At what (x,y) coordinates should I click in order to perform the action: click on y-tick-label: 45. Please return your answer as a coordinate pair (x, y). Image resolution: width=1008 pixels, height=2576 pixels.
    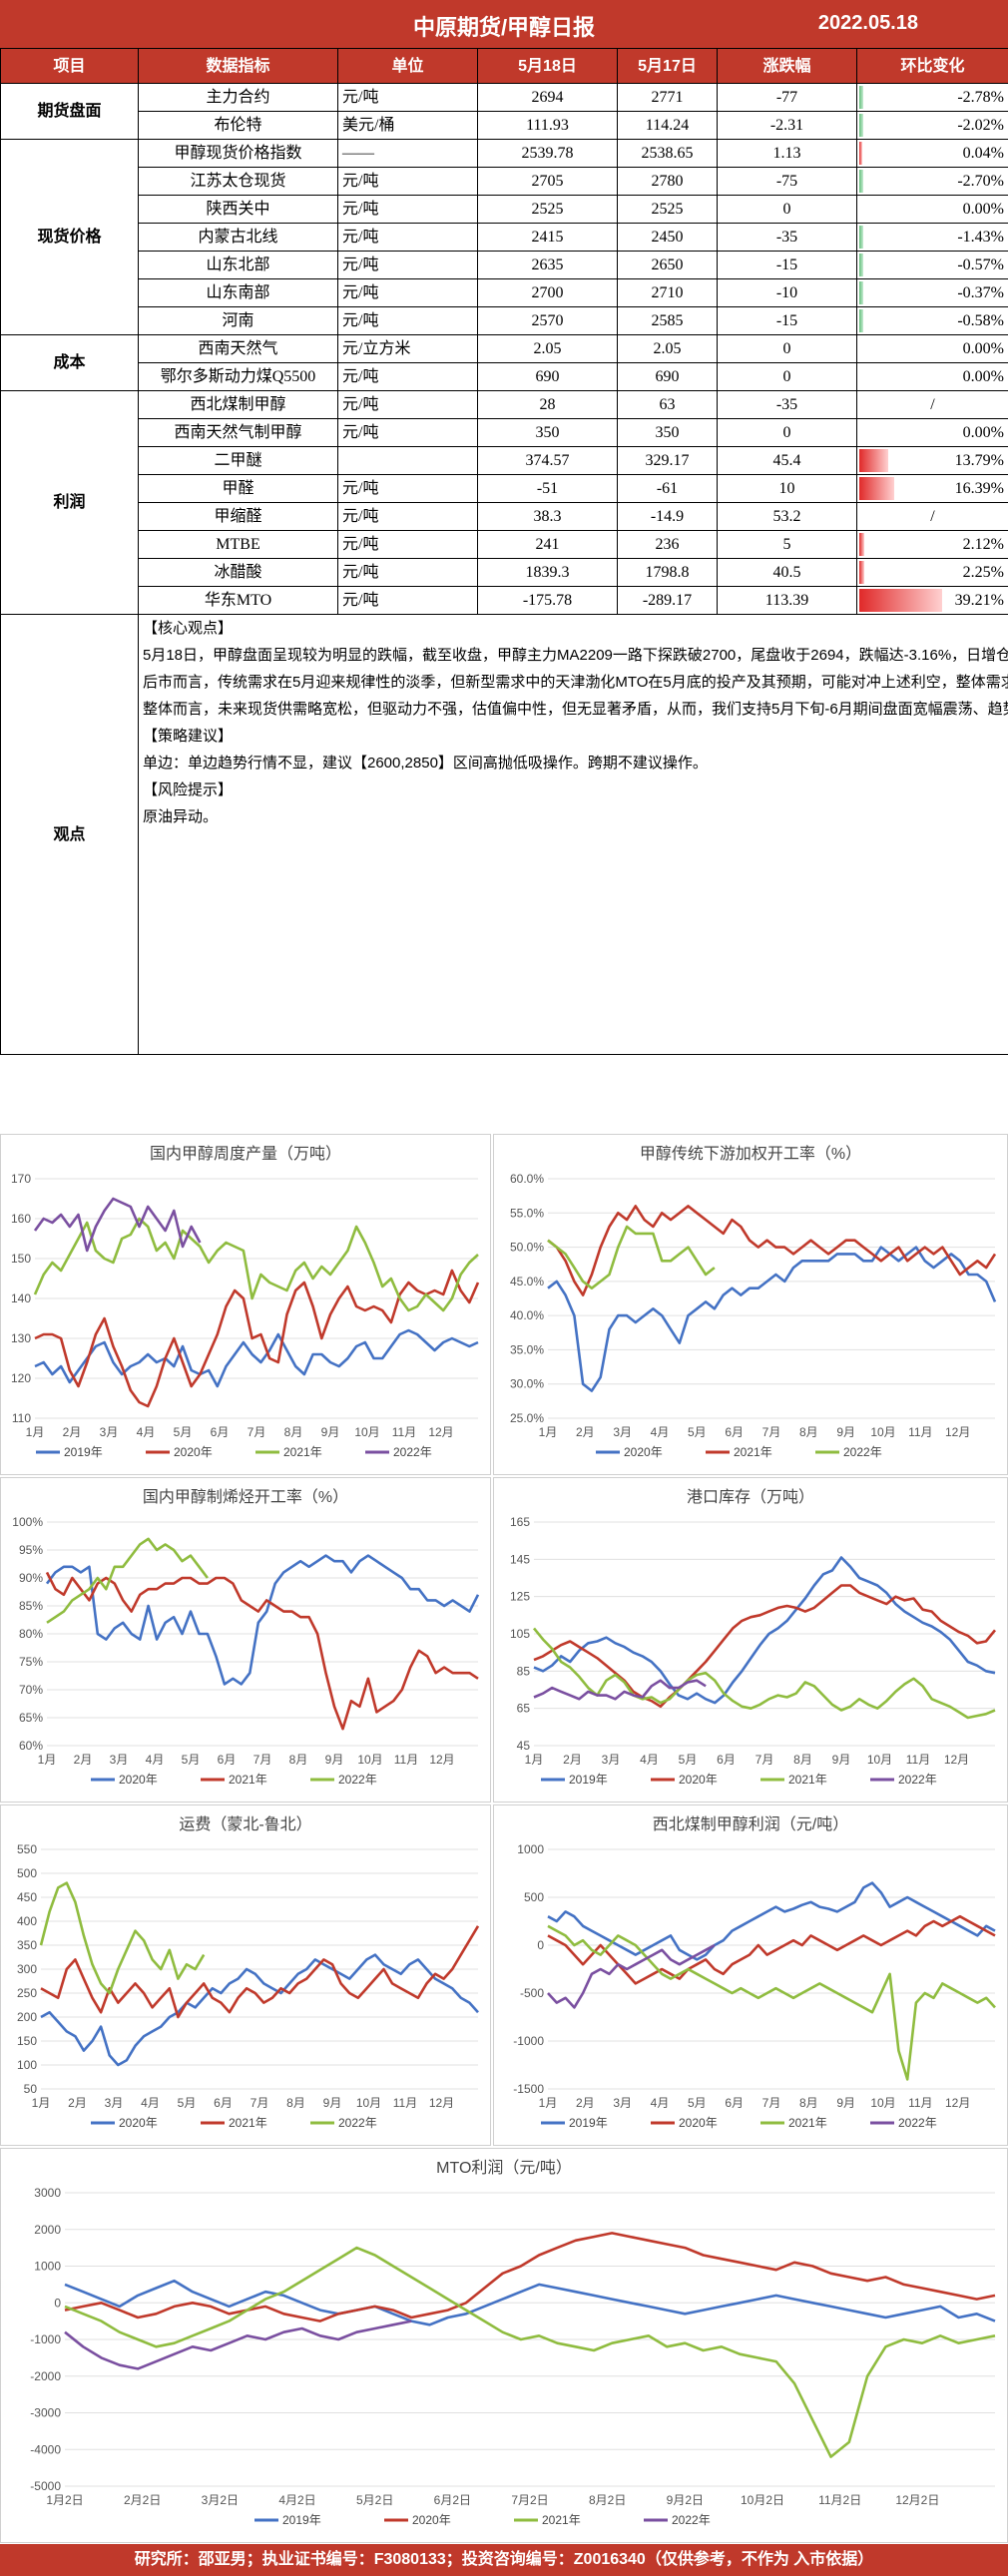
    Looking at the image, I should click on (524, 1746).